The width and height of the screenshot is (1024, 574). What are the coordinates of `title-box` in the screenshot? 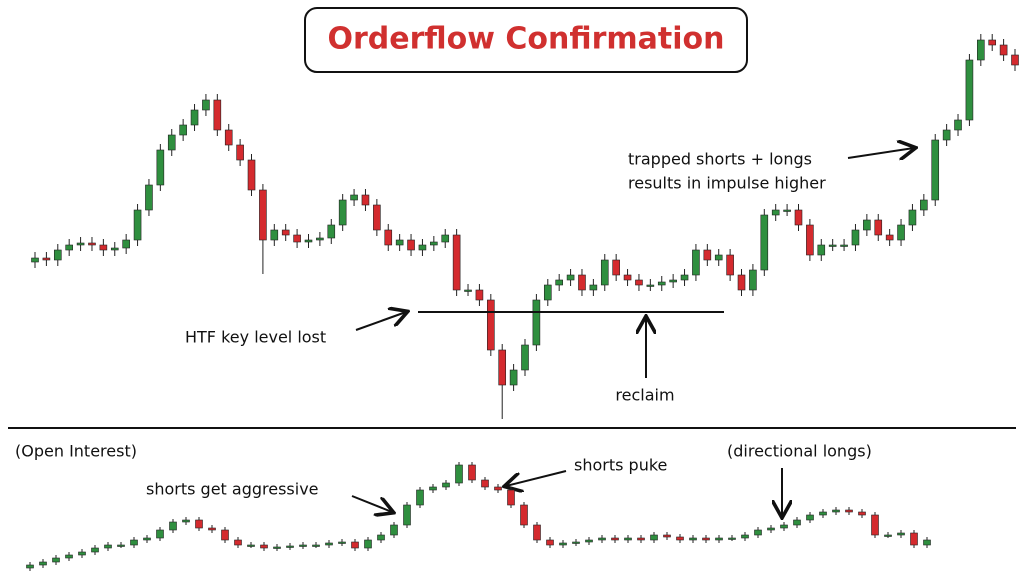 It's located at (526, 40).